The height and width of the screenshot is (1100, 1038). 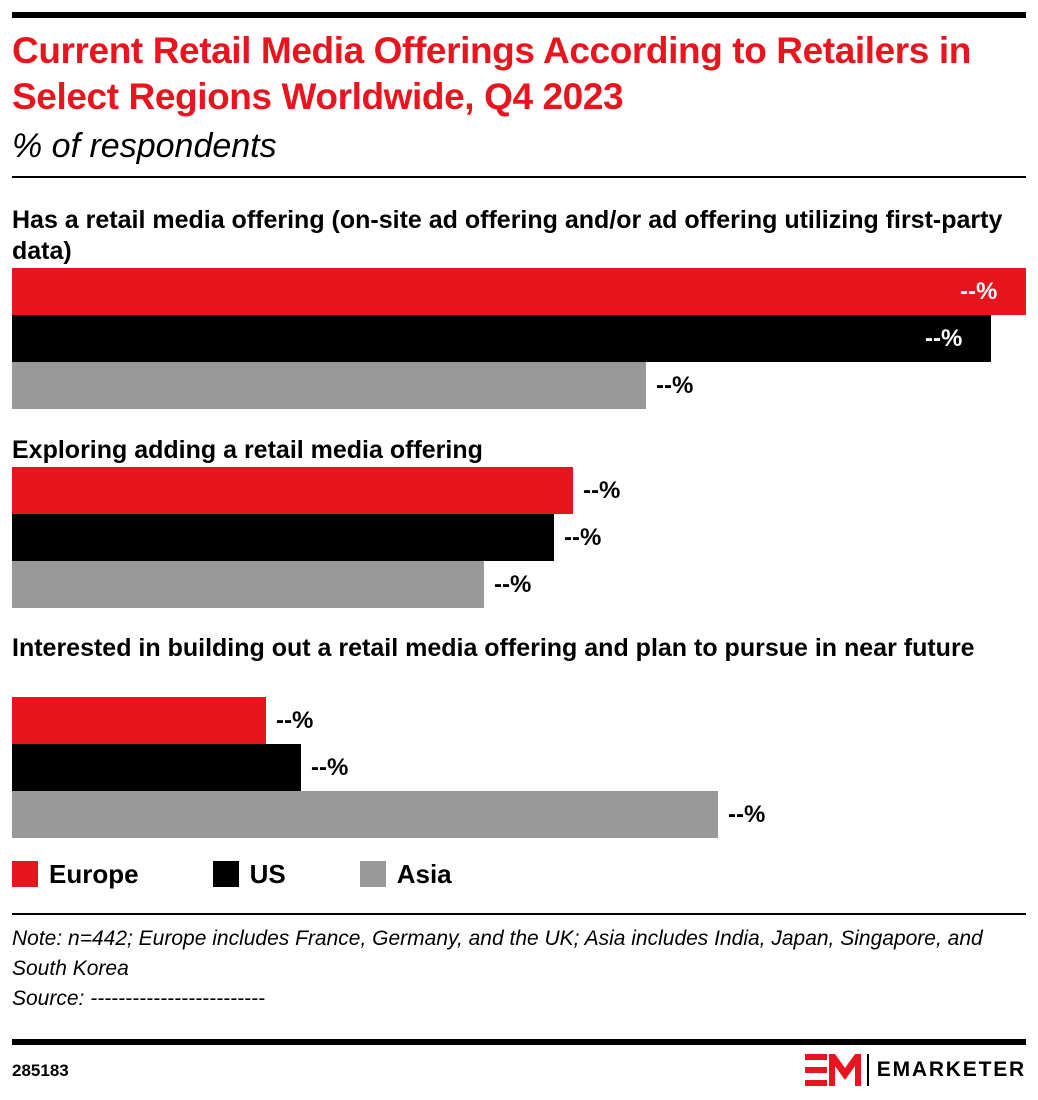 What do you see at coordinates (139, 998) in the screenshot?
I see `source-text: Source: -------------------------` at bounding box center [139, 998].